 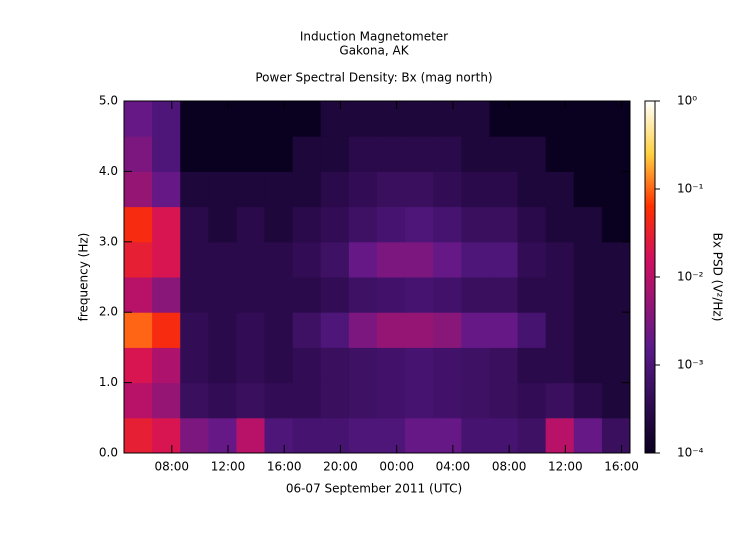 I want to click on y-axis-label: frequency (Hz), so click(x=84, y=277).